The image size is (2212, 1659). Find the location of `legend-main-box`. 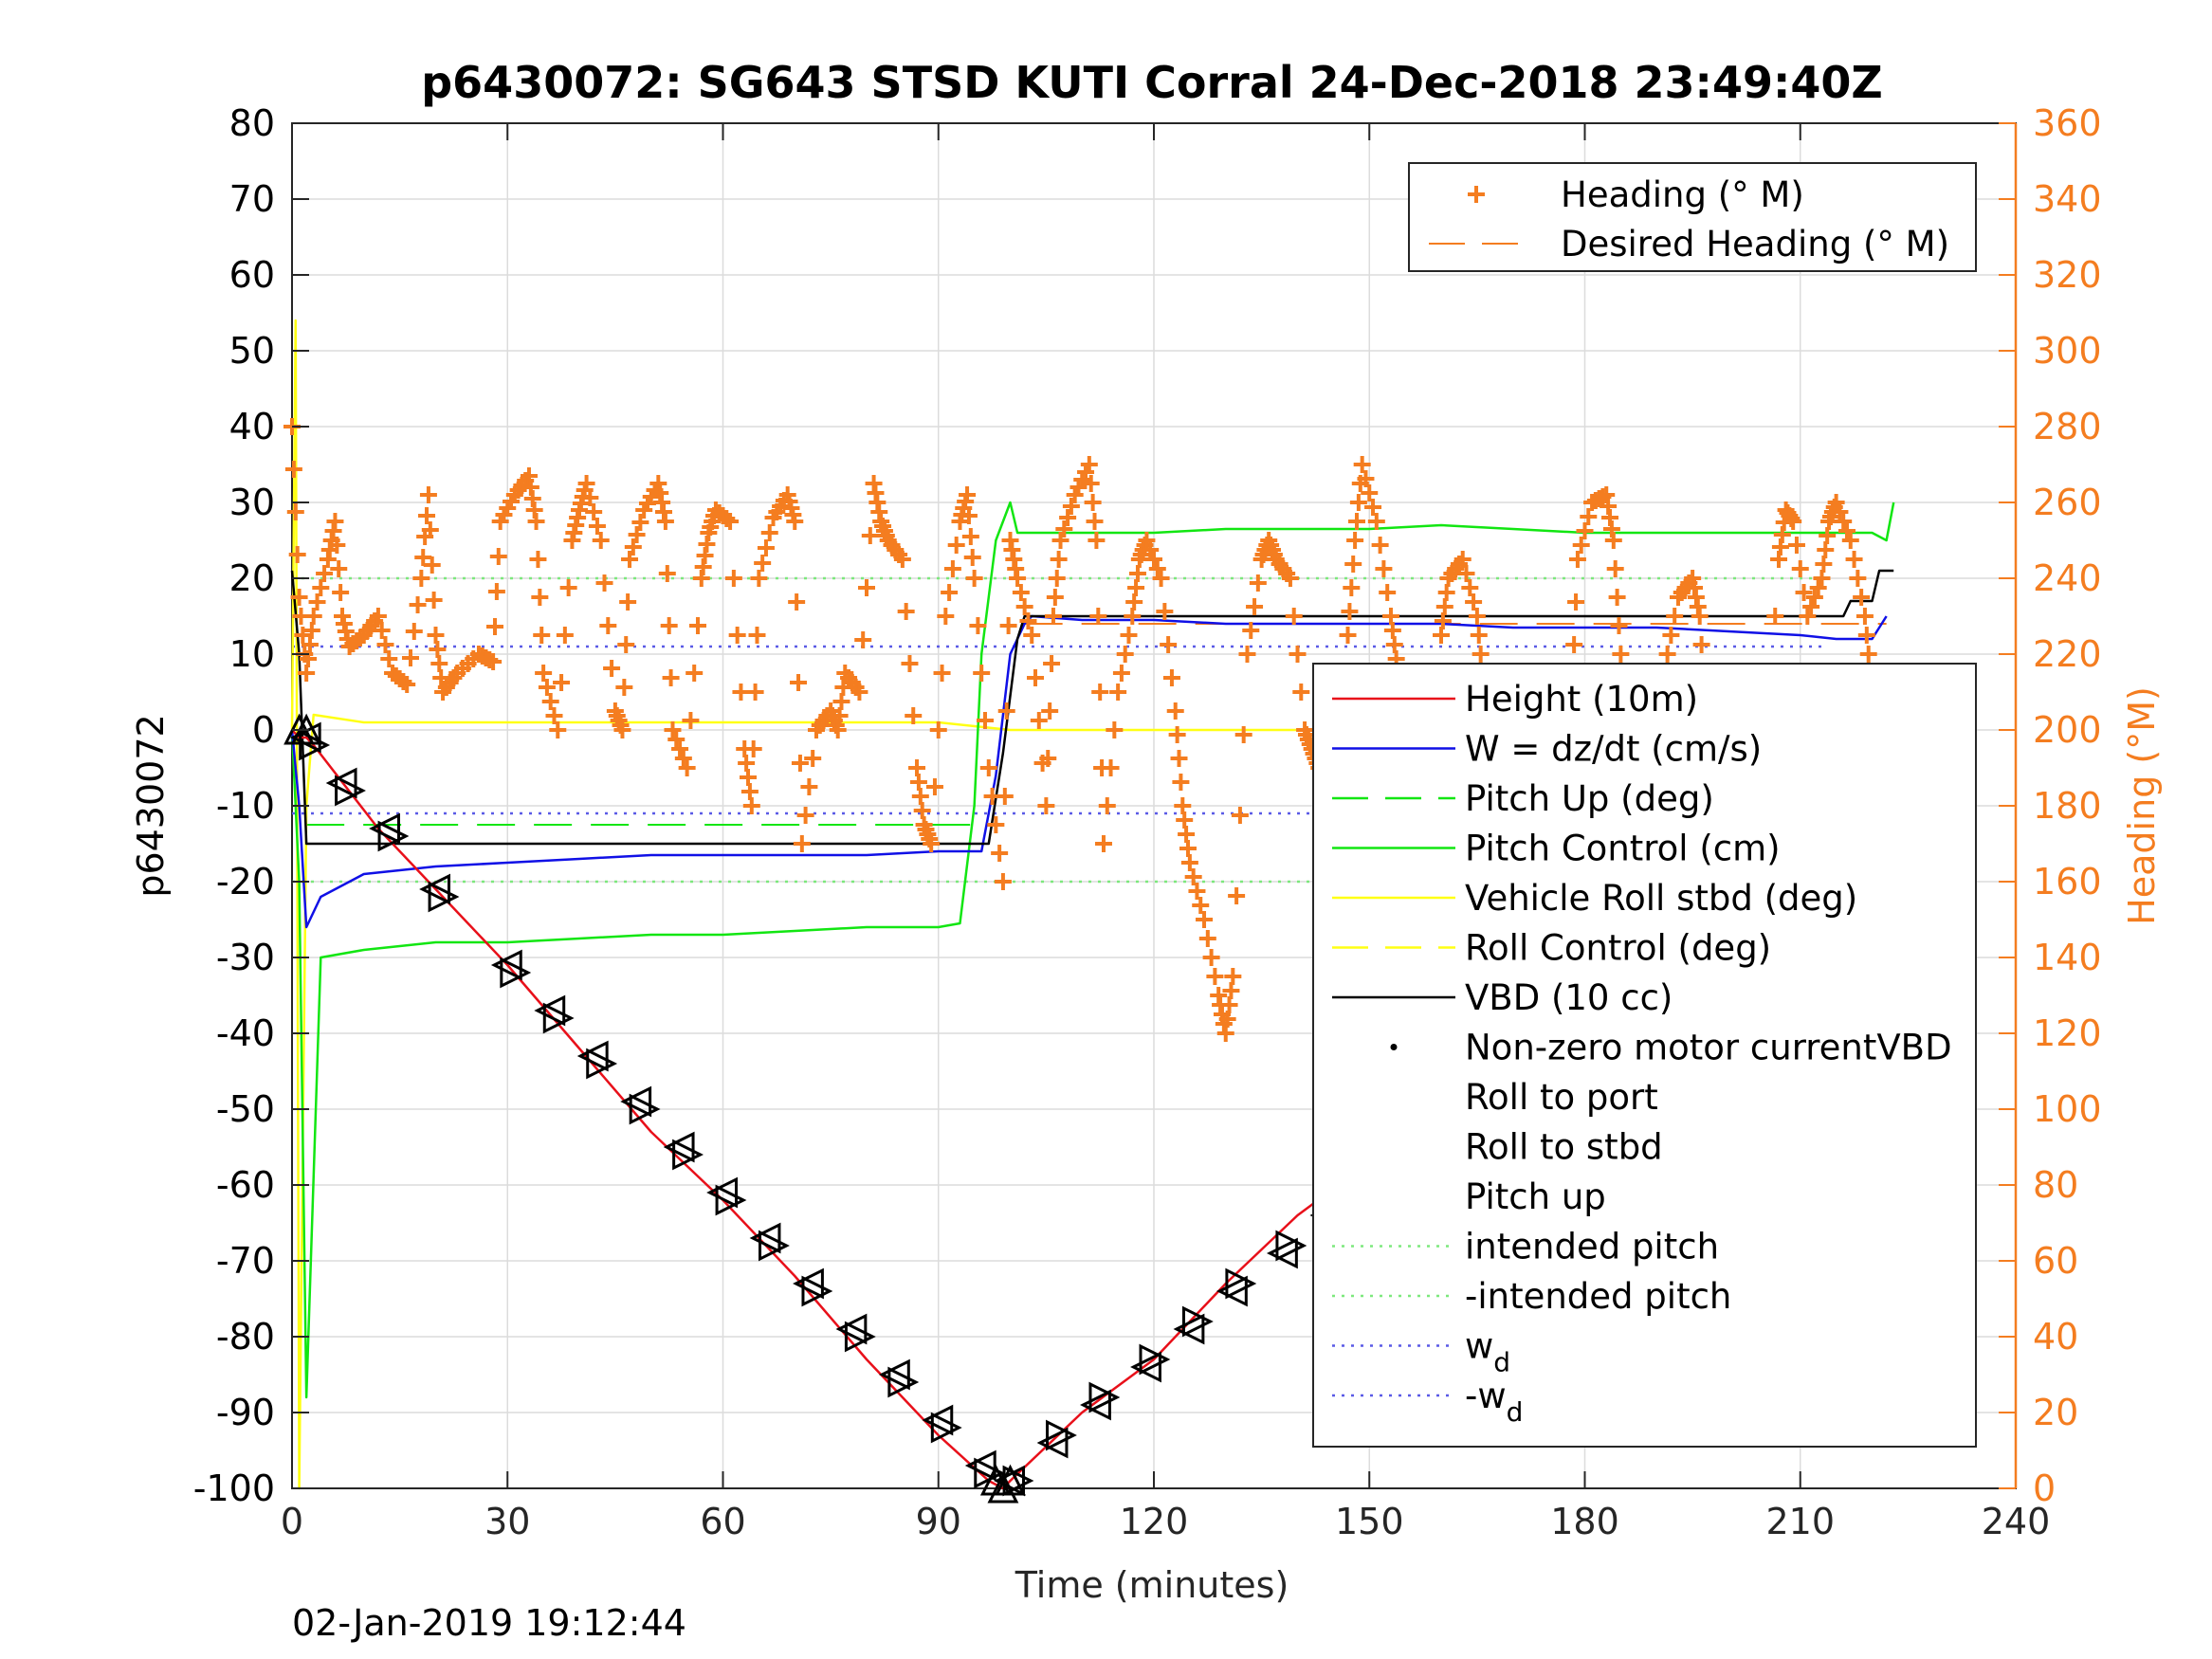

legend-main-box is located at coordinates (1644, 1055).